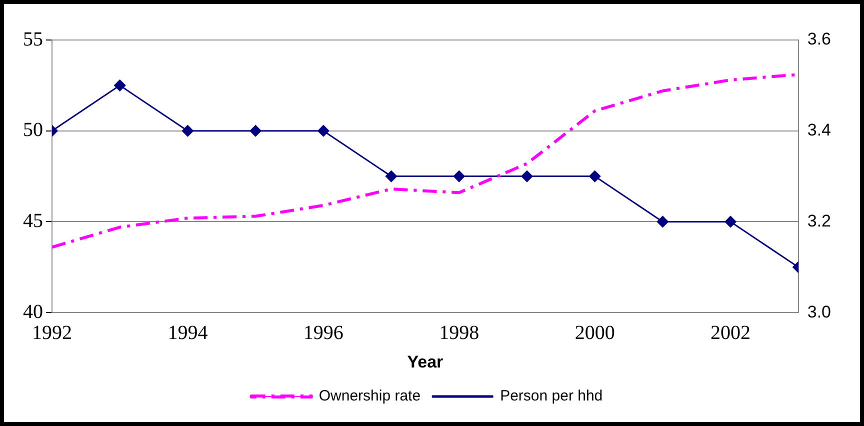 Image resolution: width=864 pixels, height=426 pixels. Describe the element at coordinates (369, 396) in the screenshot. I see `legend-label: Ownership rate` at that location.